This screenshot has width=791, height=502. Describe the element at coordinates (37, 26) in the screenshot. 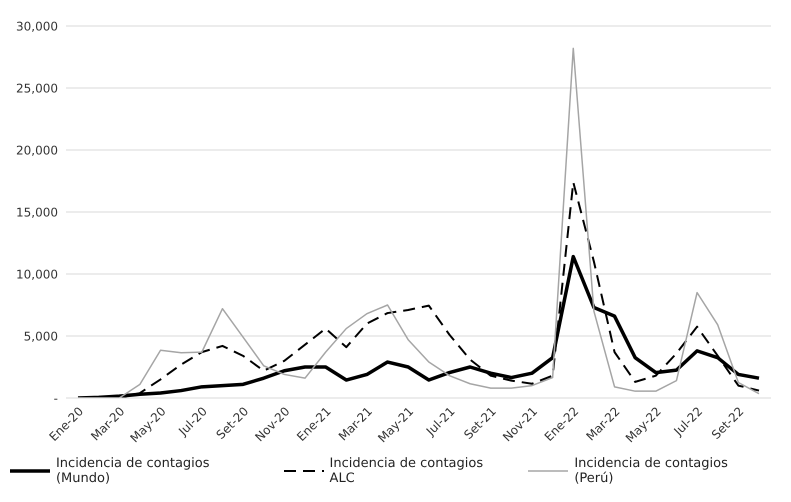

I see `y-tick-label: 30,000` at that location.